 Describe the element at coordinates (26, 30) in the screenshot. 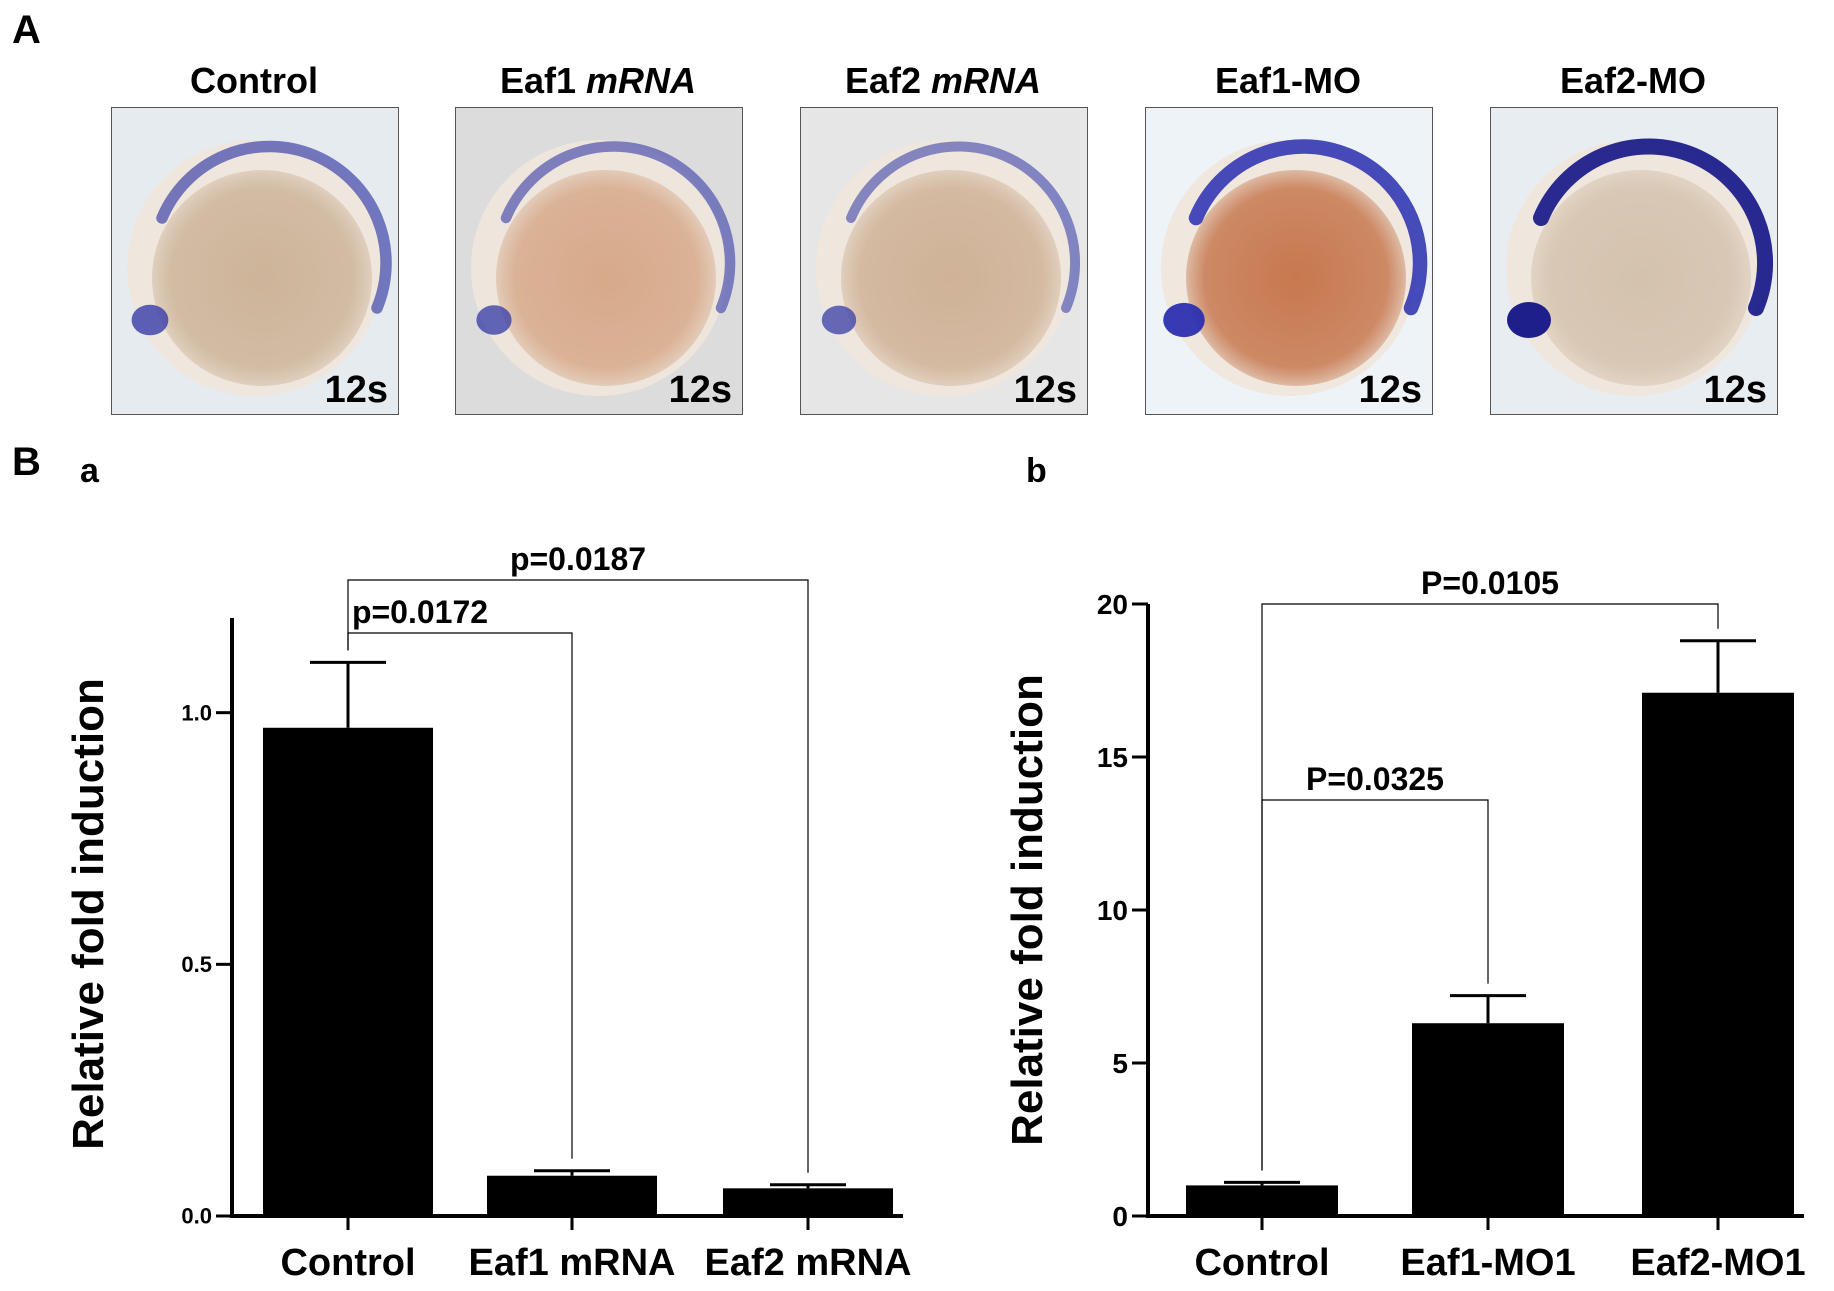

I see `panel-a-letter: A` at that location.